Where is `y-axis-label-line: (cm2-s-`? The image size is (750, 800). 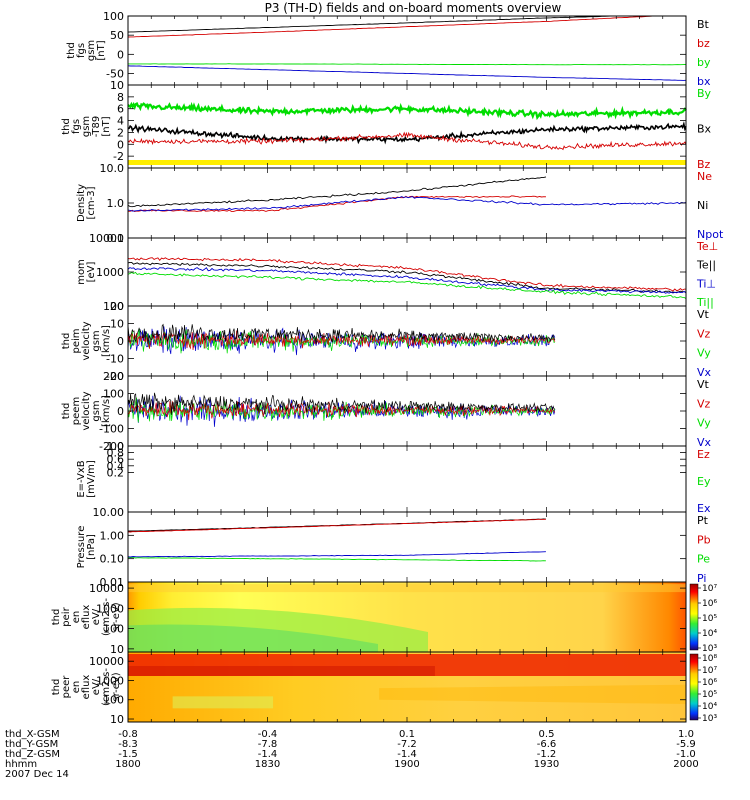 y-axis-label-line: (cm2-s- is located at coordinates (106, 617).